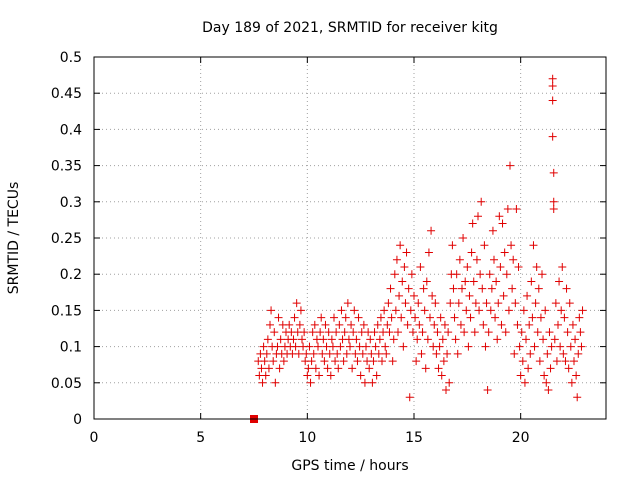  Describe the element at coordinates (66, 167) in the screenshot. I see `y-tick-label: 0.35` at that location.